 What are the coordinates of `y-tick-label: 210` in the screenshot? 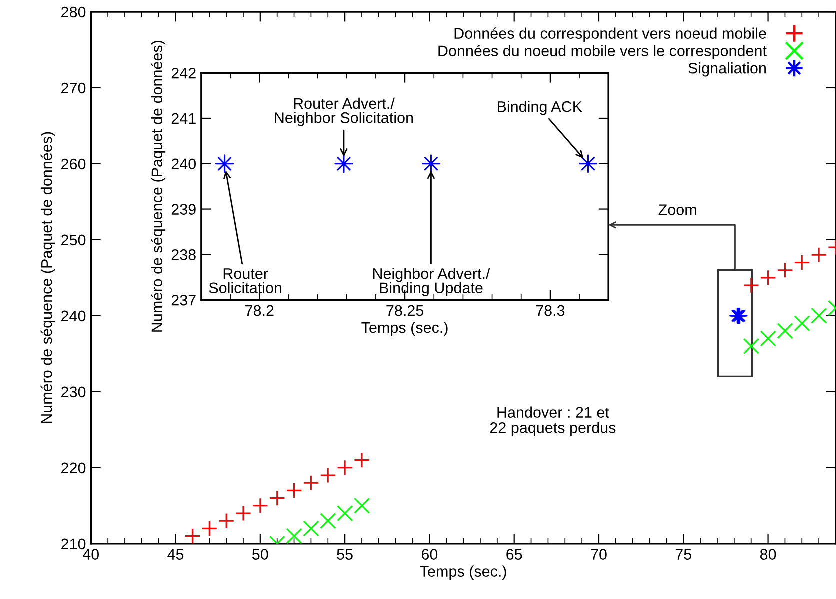 It's located at (74, 544).